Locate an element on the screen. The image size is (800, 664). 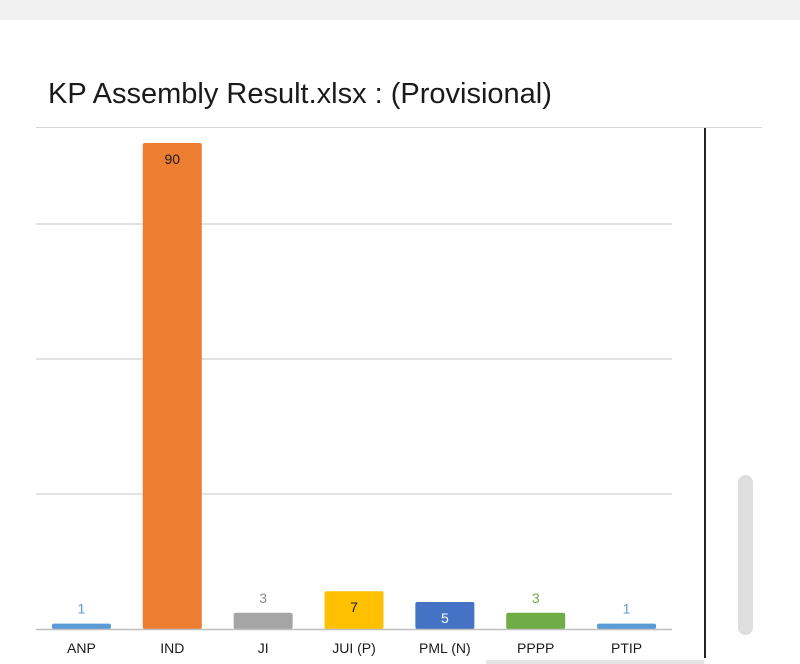
category-label: PTIP is located at coordinates (626, 648).